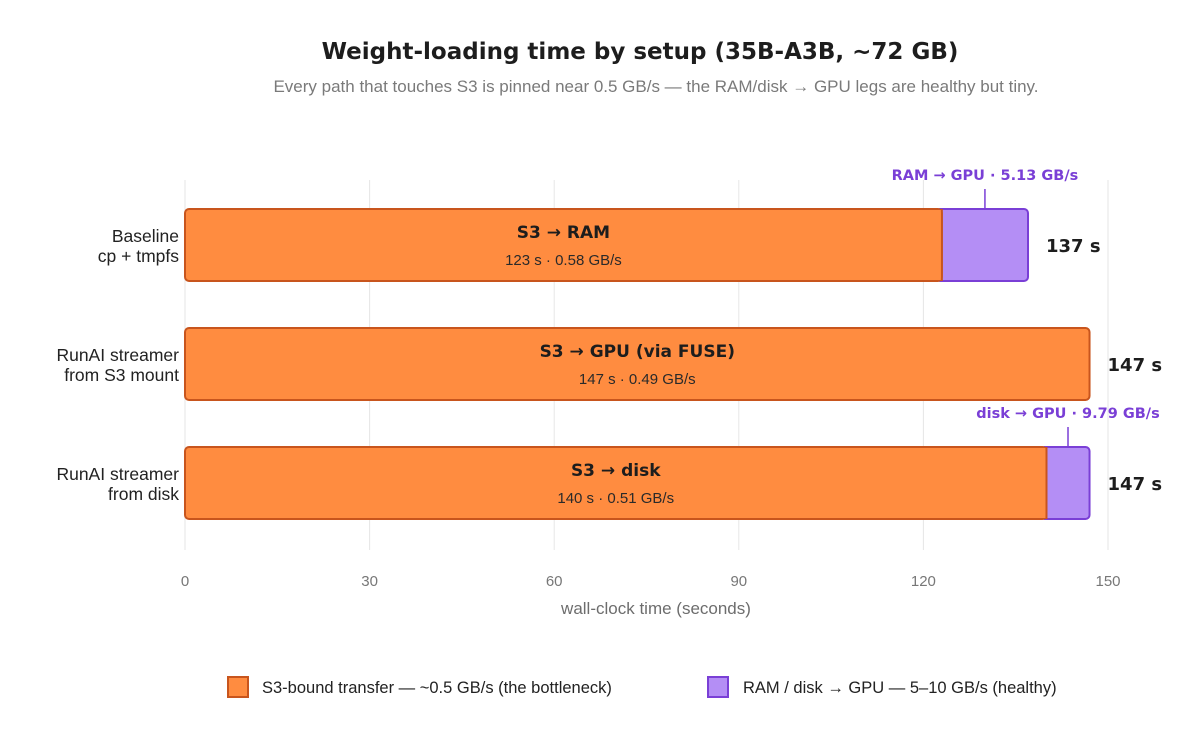 This screenshot has width=1200, height=741. Describe the element at coordinates (985, 176) in the screenshot. I see `annotation-label: RAM → GPU · 5.13 GB/s` at that location.